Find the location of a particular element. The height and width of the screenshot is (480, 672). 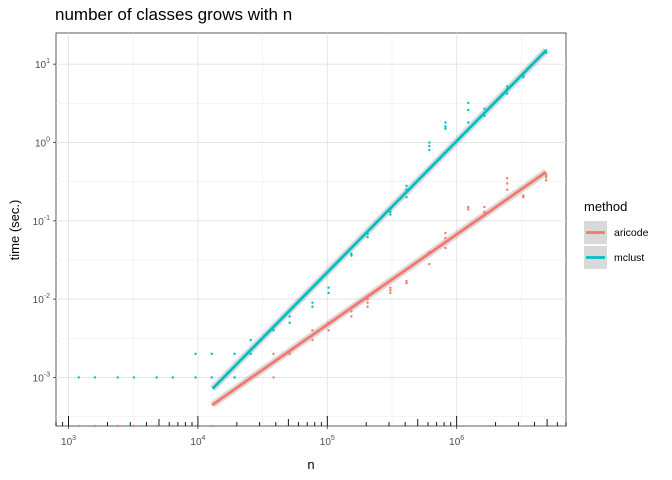

y-axis-ticks: 10⁻³ 10⁻² 10⁻¹ 10⁰ 10¹ is located at coordinates (44, 221).